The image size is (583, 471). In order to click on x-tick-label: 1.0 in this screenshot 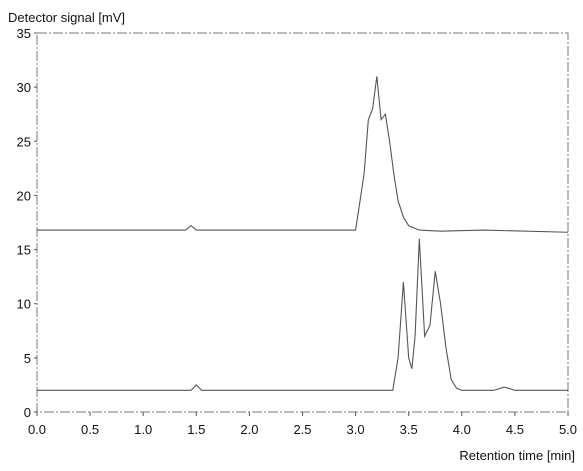, I will do `click(143, 429)`.